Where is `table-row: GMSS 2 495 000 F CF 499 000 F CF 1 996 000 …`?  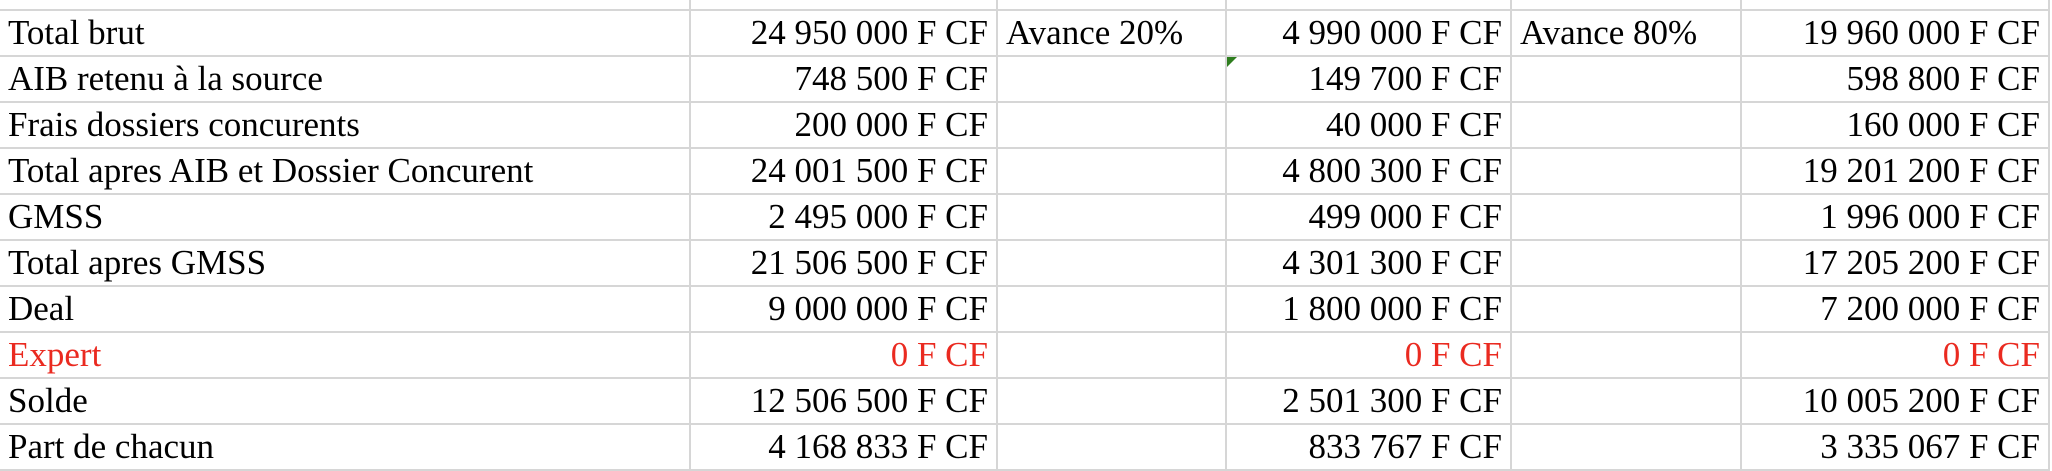
table-row: GMSS 2 495 000 F CF 499 000 F CF 1 996 000 … is located at coordinates (1025, 217).